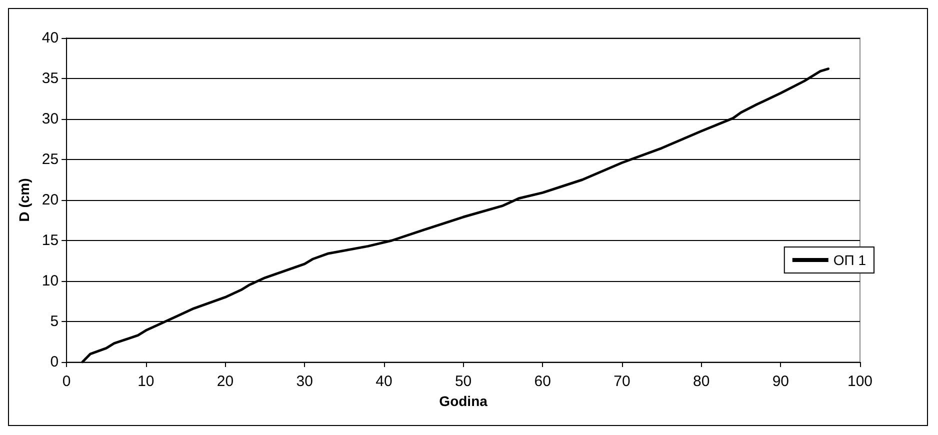 The image size is (938, 435). I want to click on x-axis-title: Godina, so click(463, 401).